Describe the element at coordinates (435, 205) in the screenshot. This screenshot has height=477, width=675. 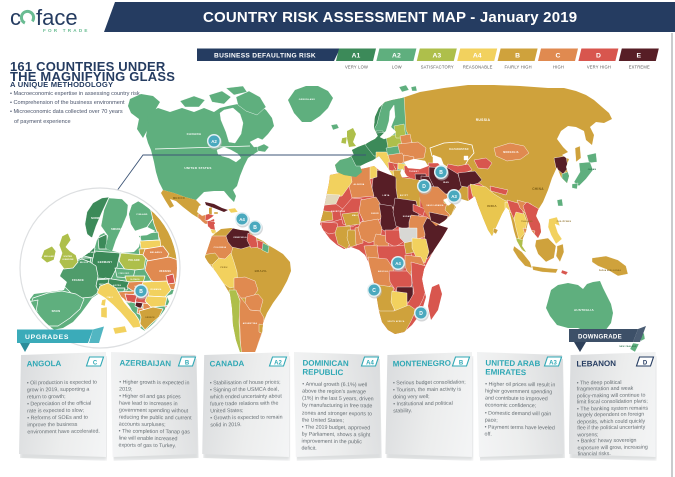
I see `svg-text: SAUDI ARABIA` at that location.